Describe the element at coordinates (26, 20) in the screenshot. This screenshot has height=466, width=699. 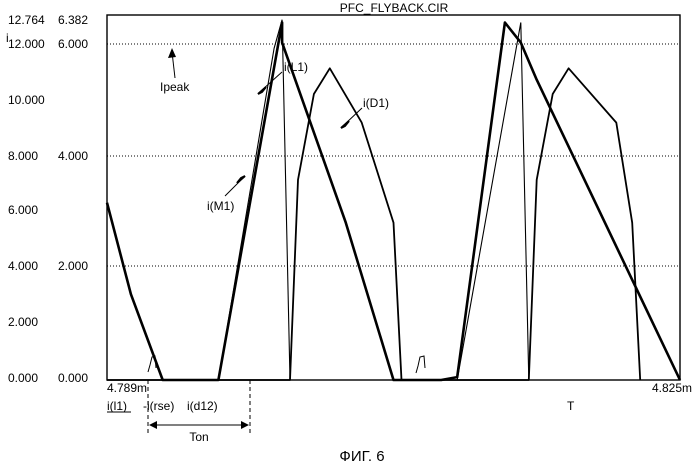
I see `left-tick-label: 12.764` at that location.